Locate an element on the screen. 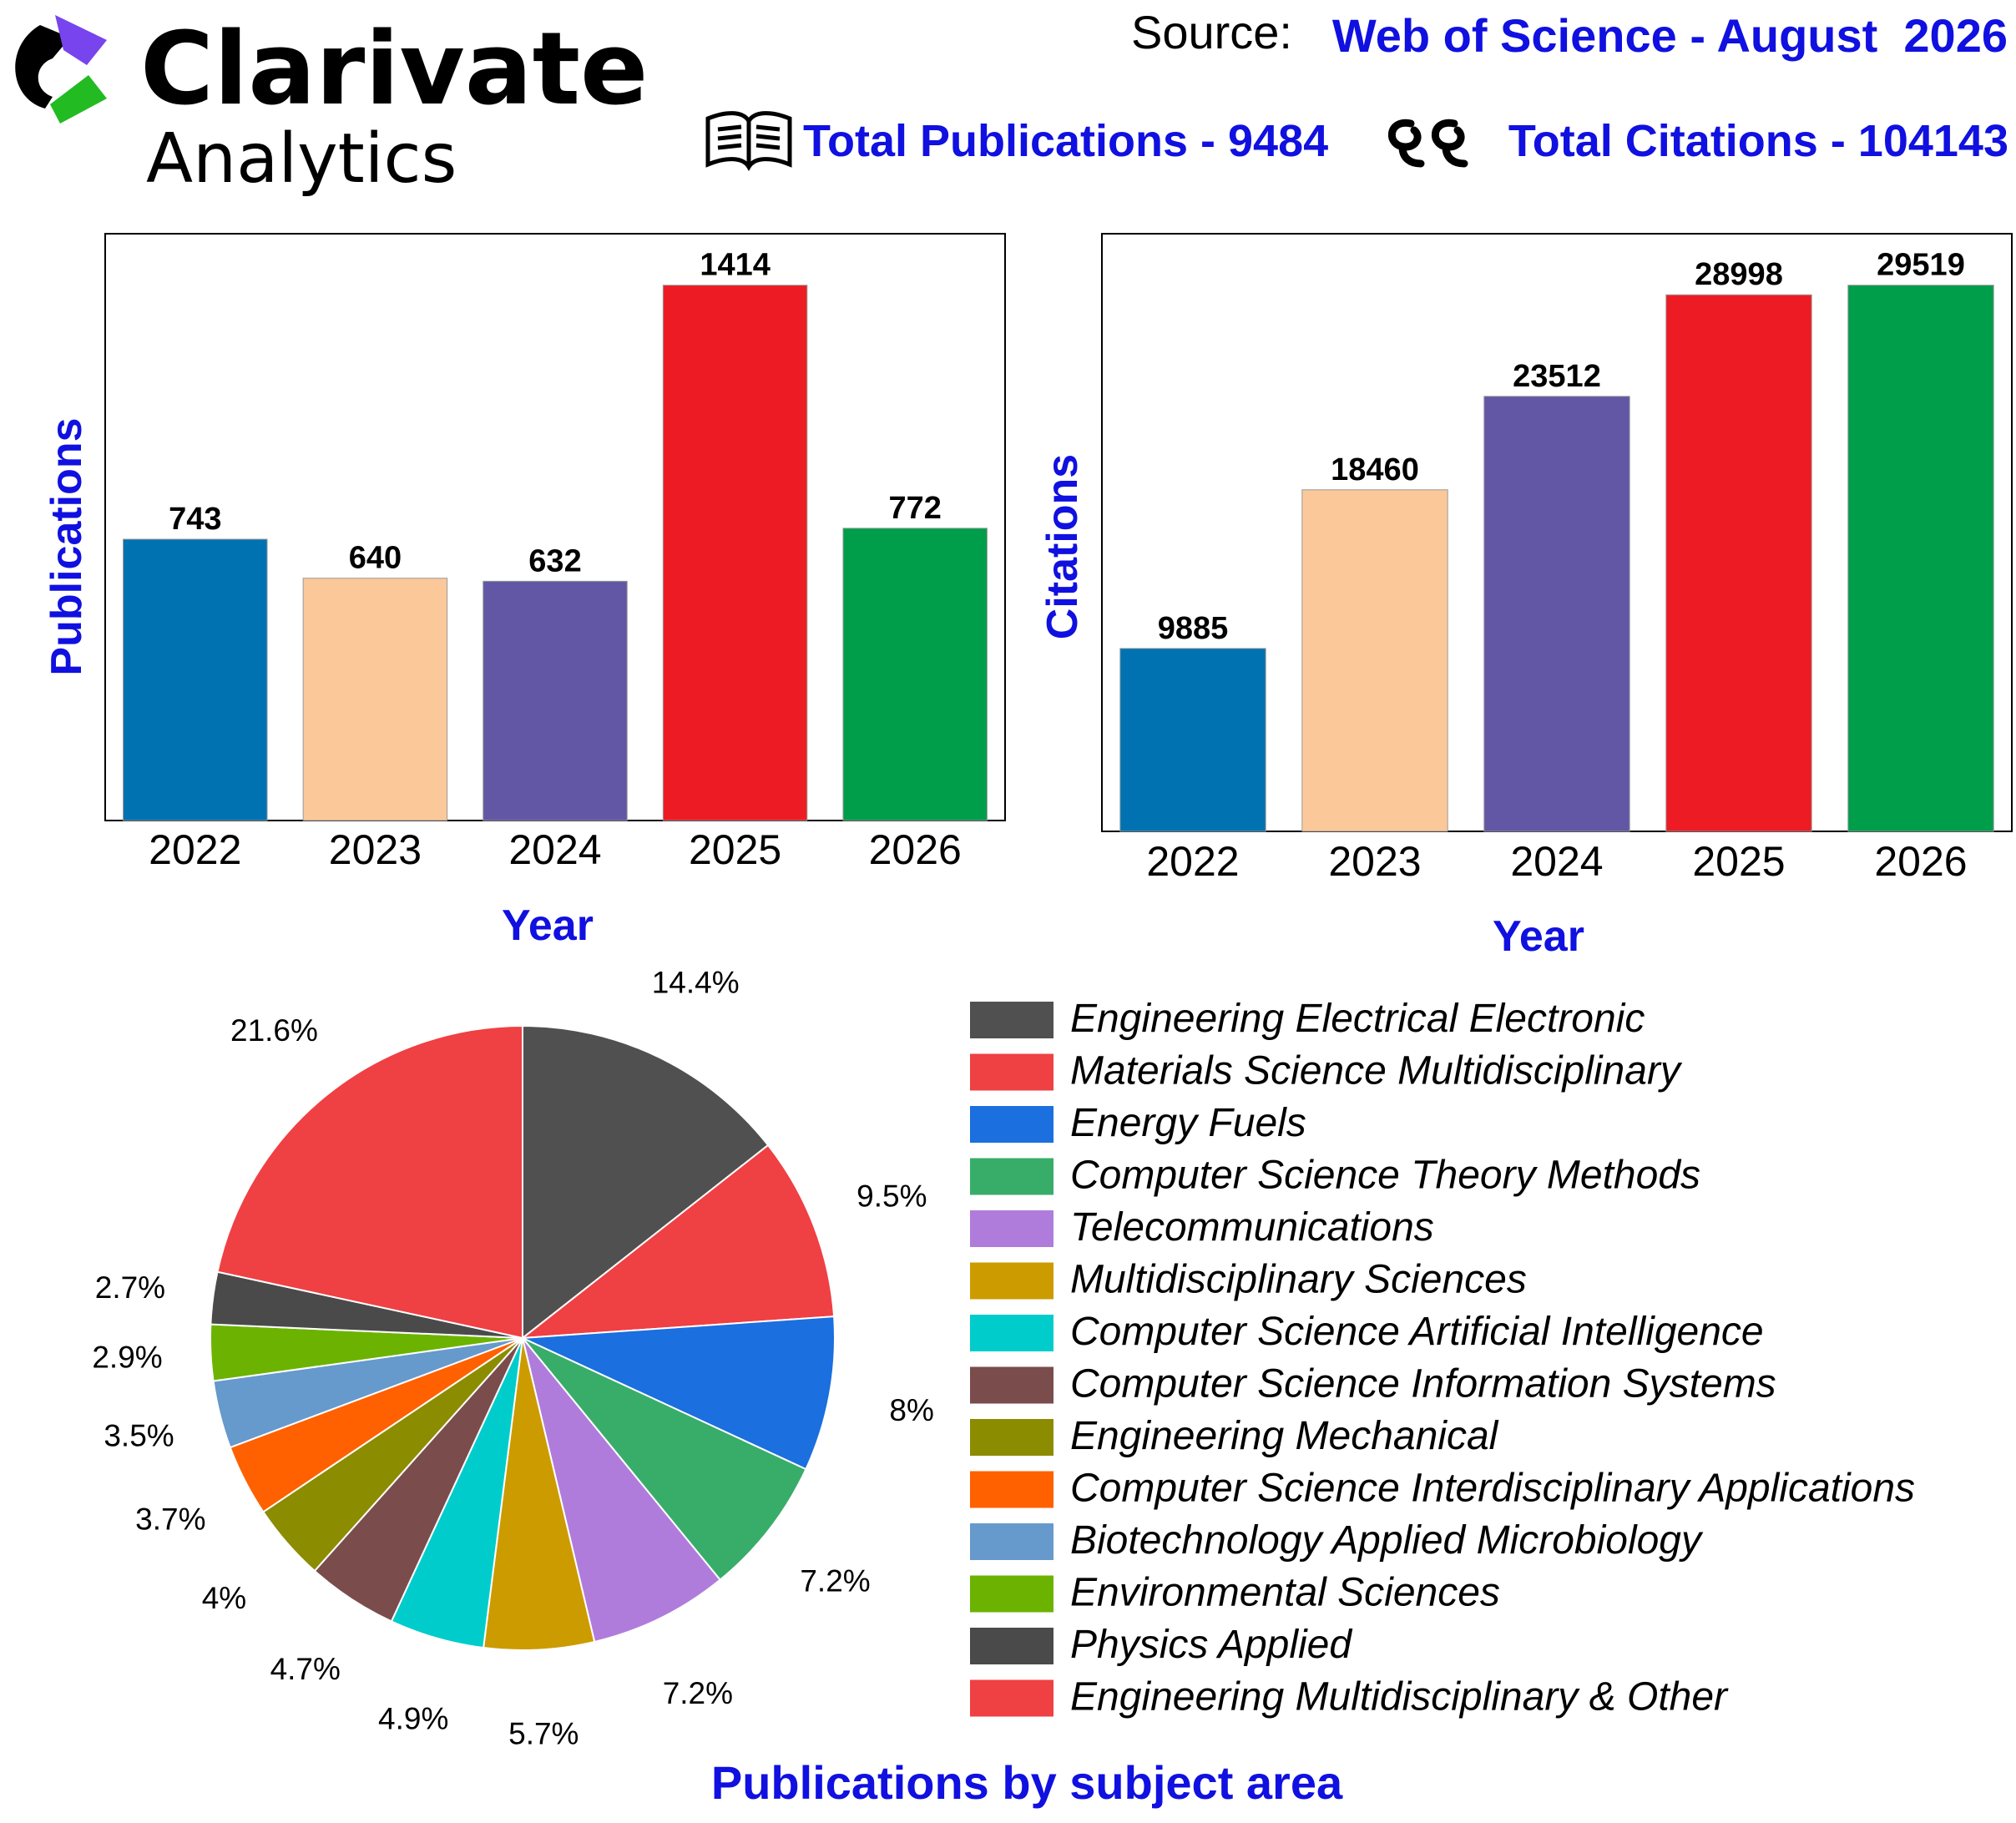 The width and height of the screenshot is (2016, 1823). pub-x-tick-2024: 2024 is located at coordinates (554, 849).